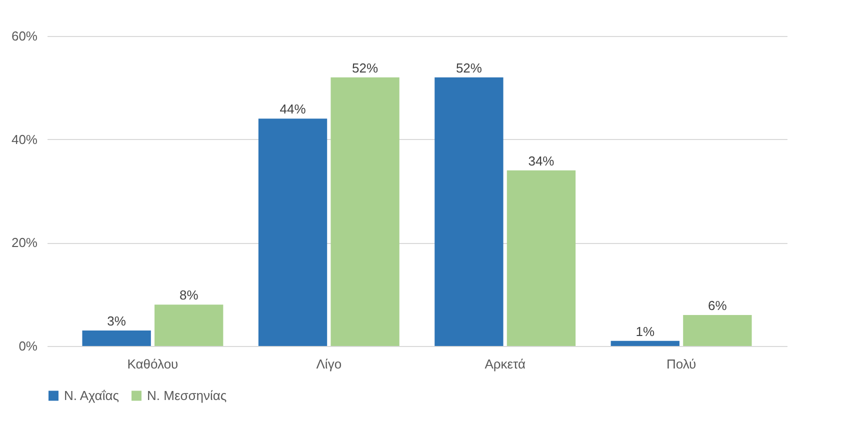 The height and width of the screenshot is (428, 852). I want to click on data-label: 8%, so click(189, 295).